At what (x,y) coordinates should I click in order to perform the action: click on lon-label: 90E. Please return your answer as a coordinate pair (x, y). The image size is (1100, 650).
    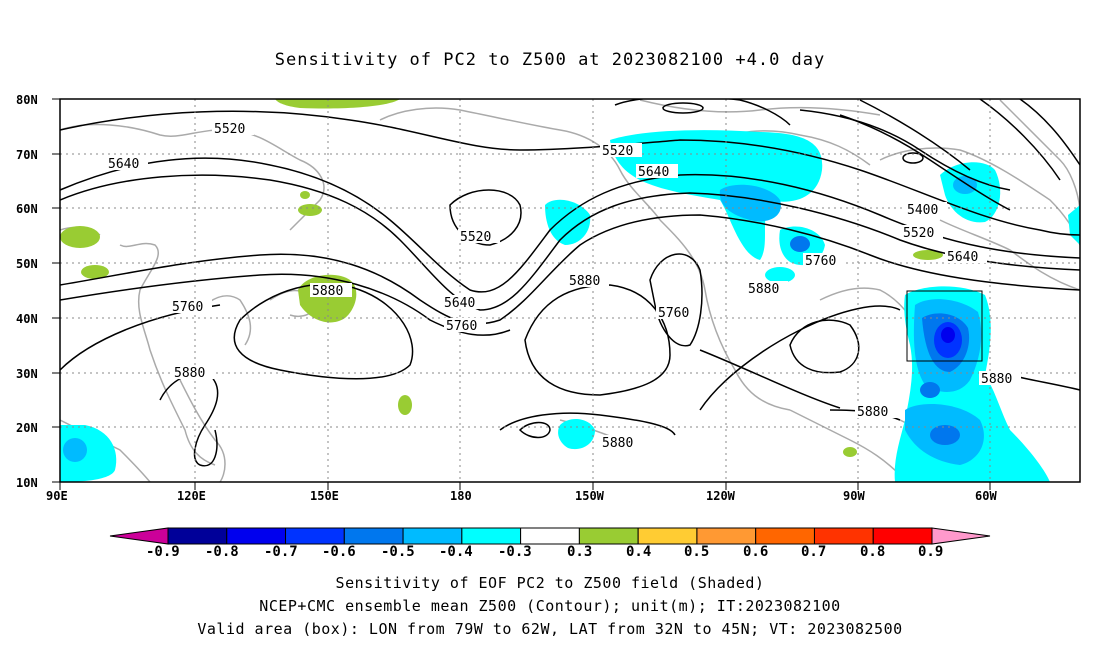
    Looking at the image, I should click on (57, 496).